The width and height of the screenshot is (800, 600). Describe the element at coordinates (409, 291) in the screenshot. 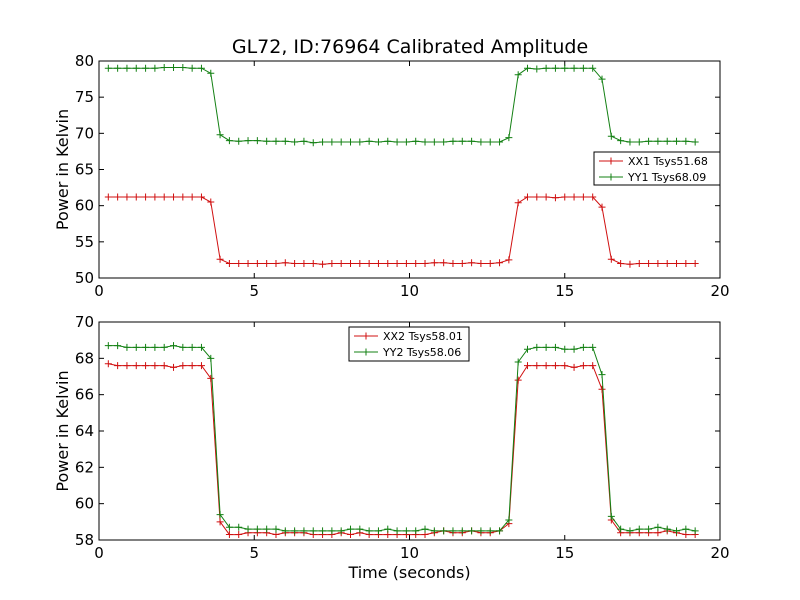

I see `x-tick-label: 10` at that location.